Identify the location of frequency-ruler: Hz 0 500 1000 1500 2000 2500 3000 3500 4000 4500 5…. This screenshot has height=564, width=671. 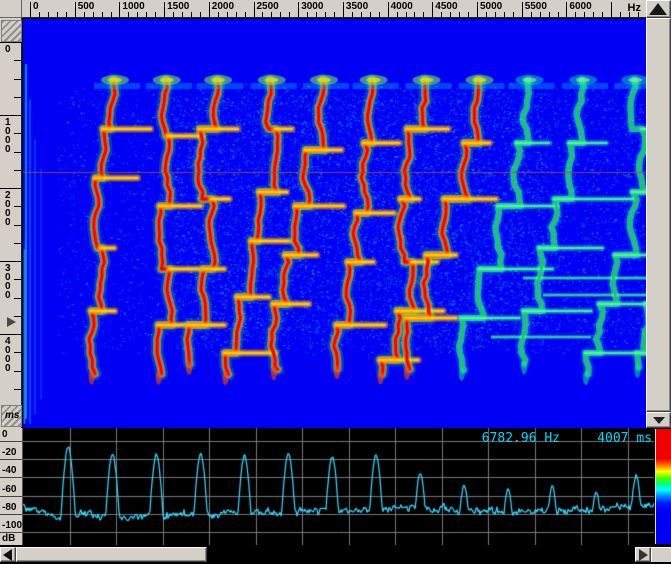
(334, 9).